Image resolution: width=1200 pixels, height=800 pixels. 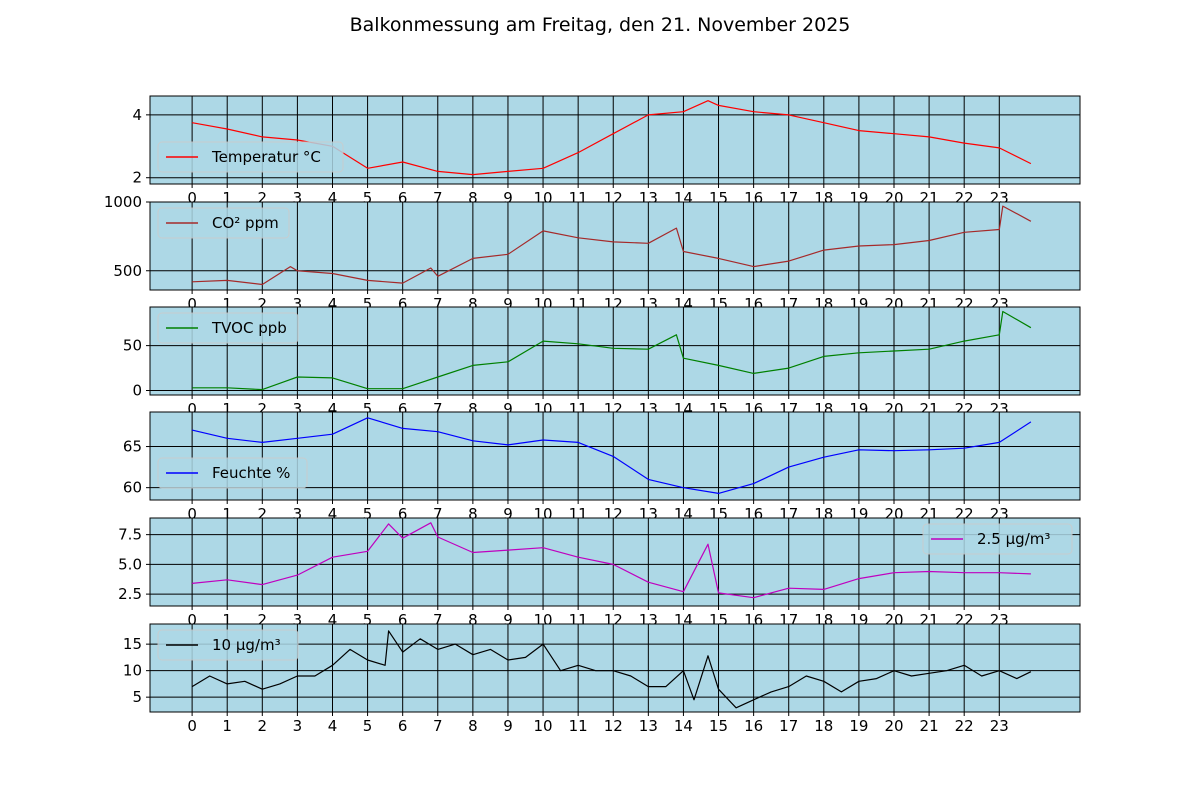 What do you see at coordinates (508, 726) in the screenshot?
I see `panel-6-xtick-label: 9` at bounding box center [508, 726].